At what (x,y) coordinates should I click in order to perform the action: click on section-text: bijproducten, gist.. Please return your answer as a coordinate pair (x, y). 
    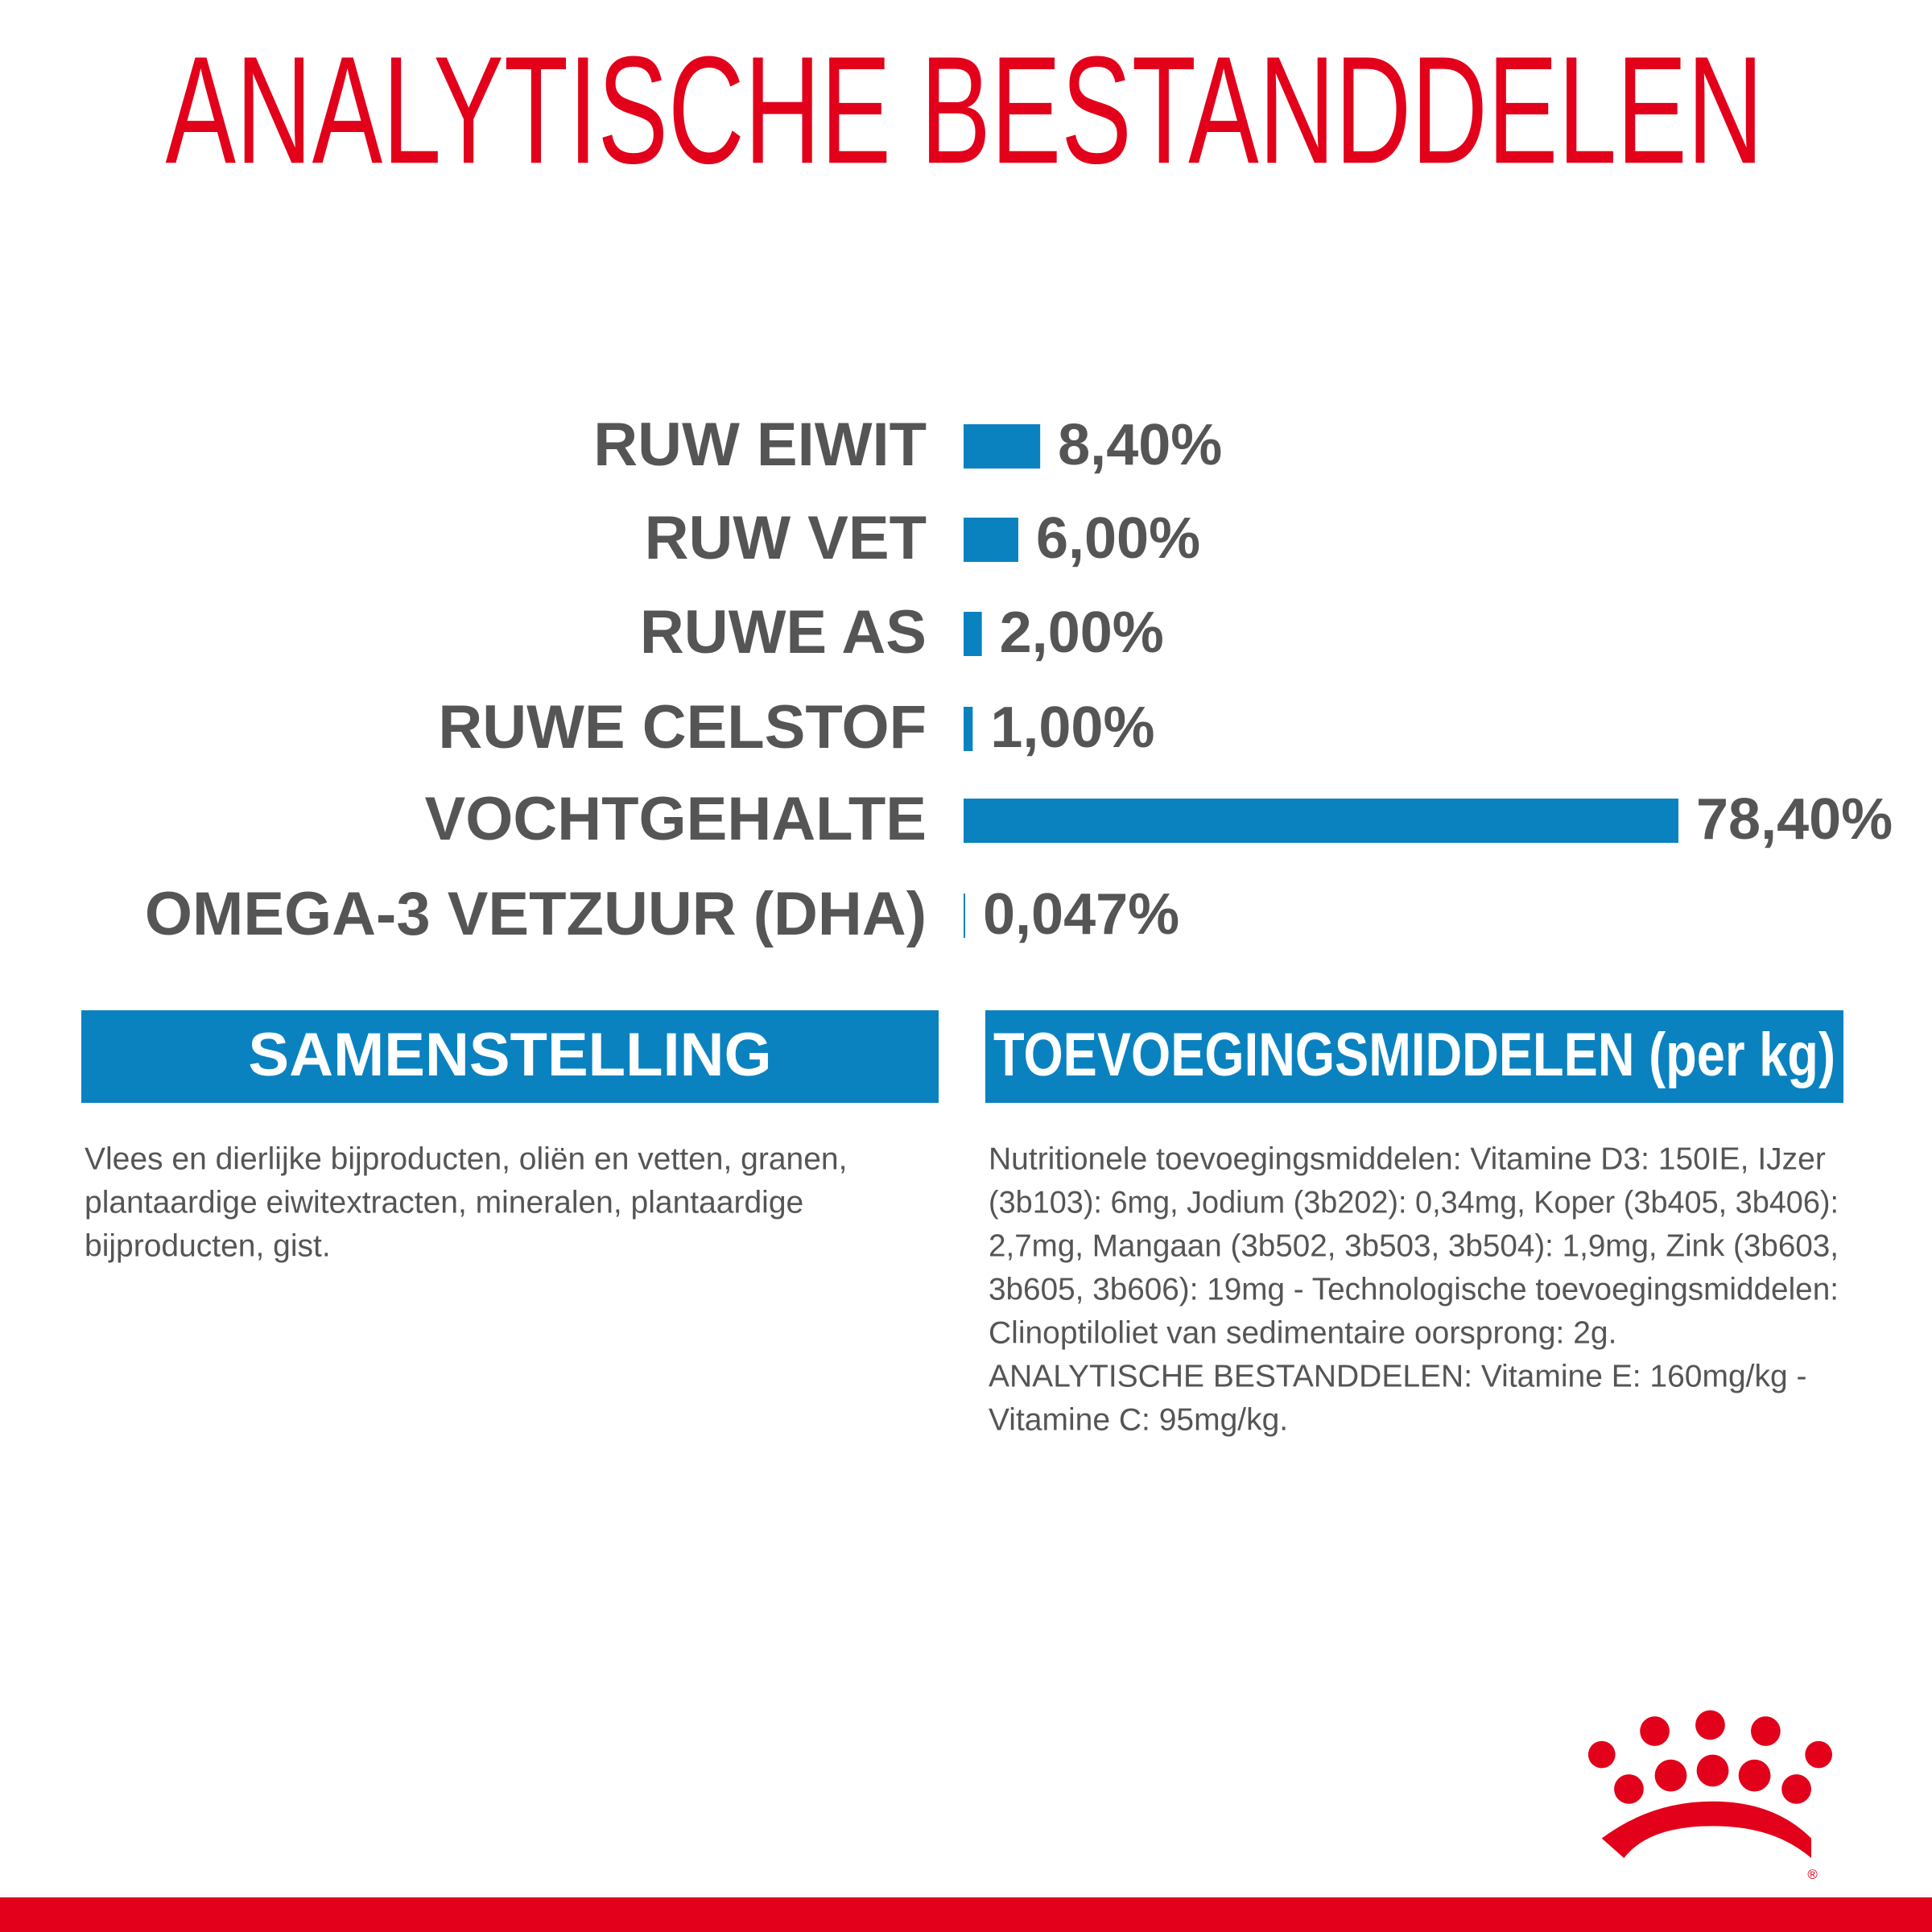
    Looking at the image, I should click on (208, 1245).